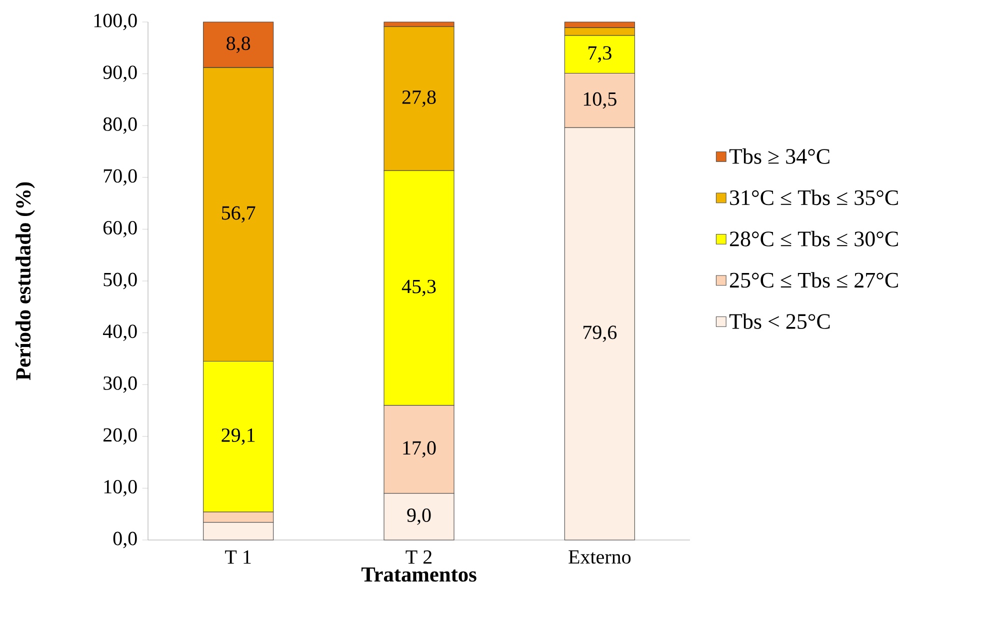  I want to click on y-tick-label: 30,0, so click(120, 384).